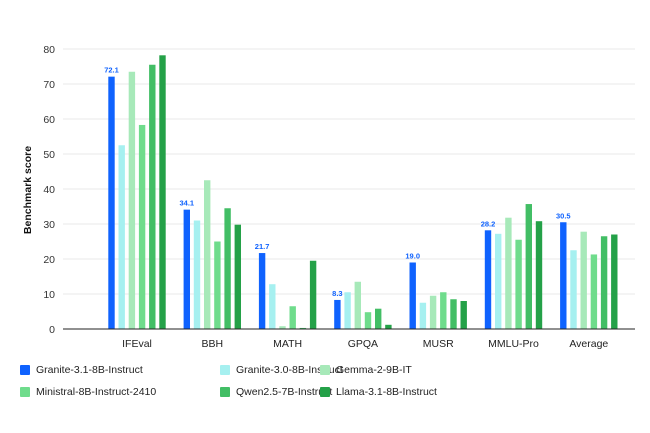 The width and height of the screenshot is (650, 433). Describe the element at coordinates (49, 225) in the screenshot. I see `y-tick-label: 30` at that location.